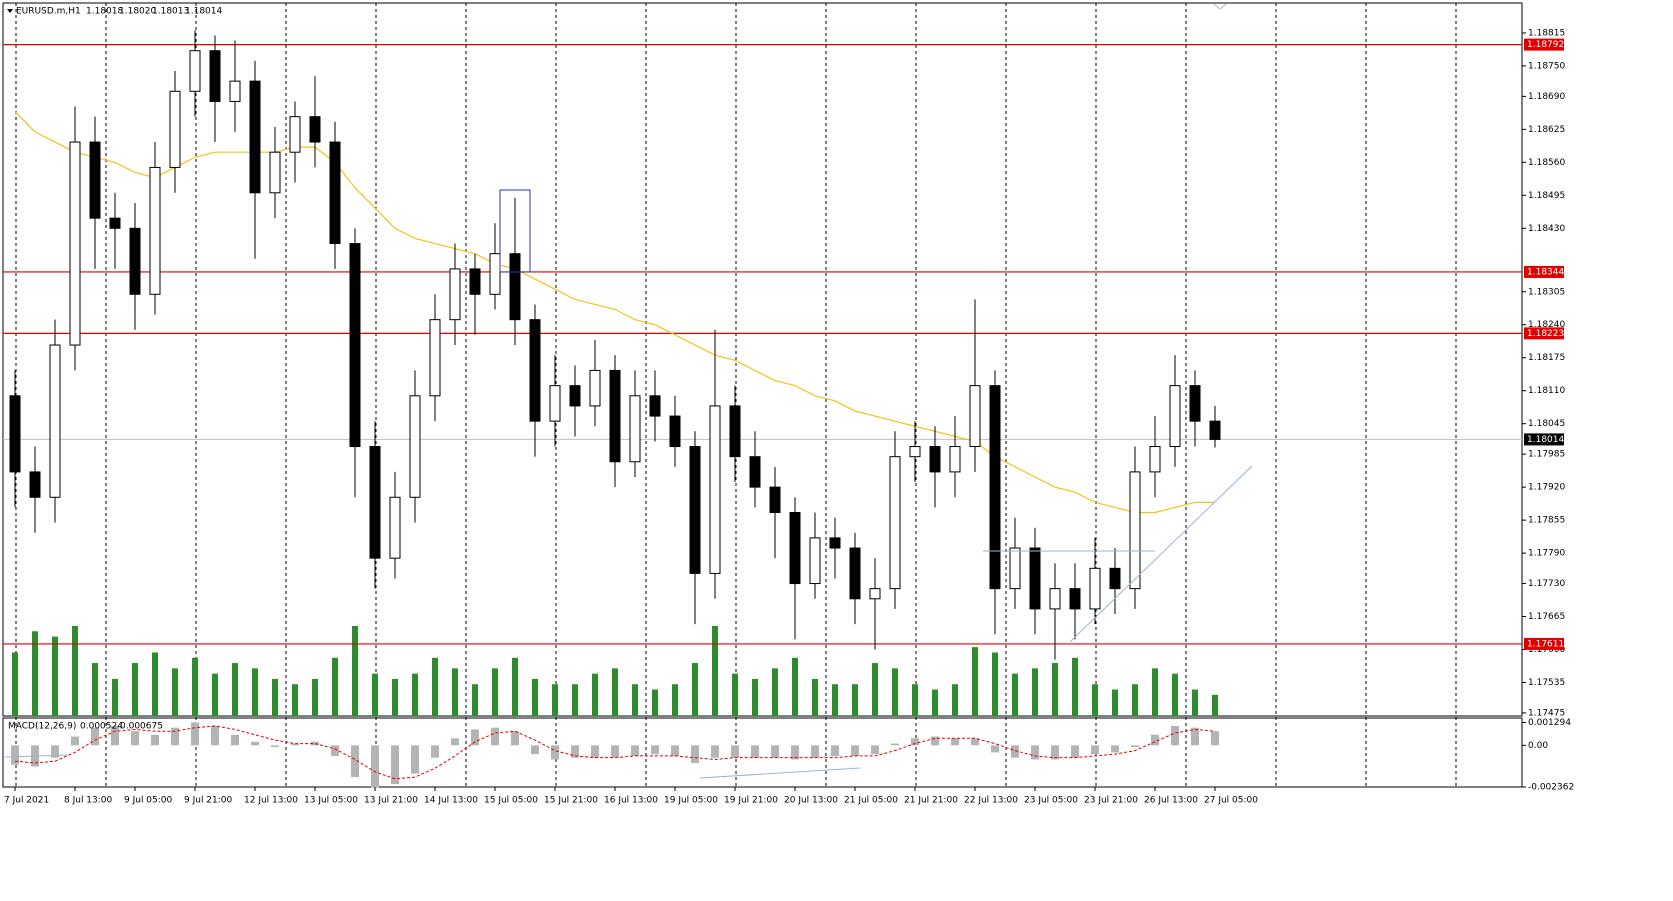 This screenshot has width=1673, height=901. What do you see at coordinates (1546, 650) in the screenshot?
I see `y-tick-label: 1.17600` at bounding box center [1546, 650].